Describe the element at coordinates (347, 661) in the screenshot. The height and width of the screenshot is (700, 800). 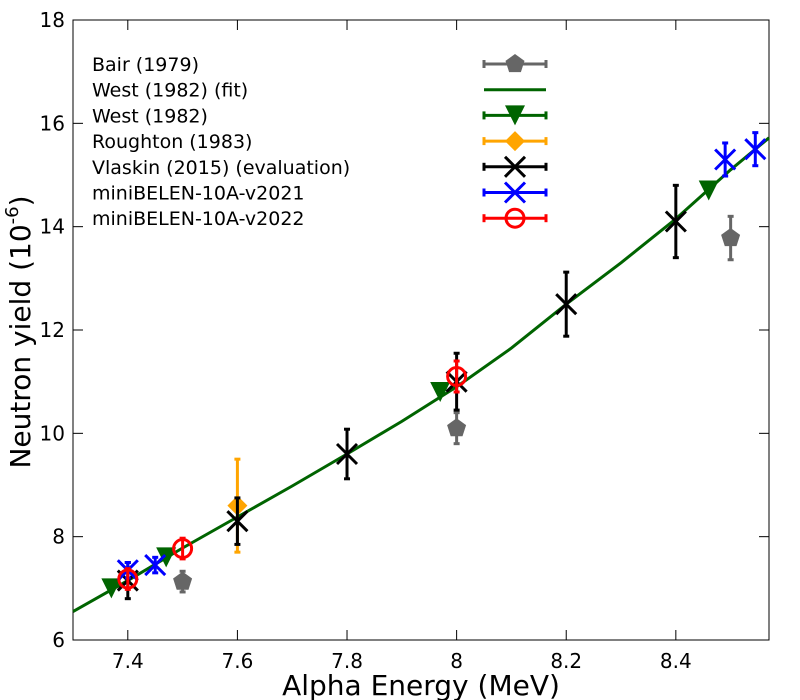
I see `x-tick-label: 7.8` at that location.